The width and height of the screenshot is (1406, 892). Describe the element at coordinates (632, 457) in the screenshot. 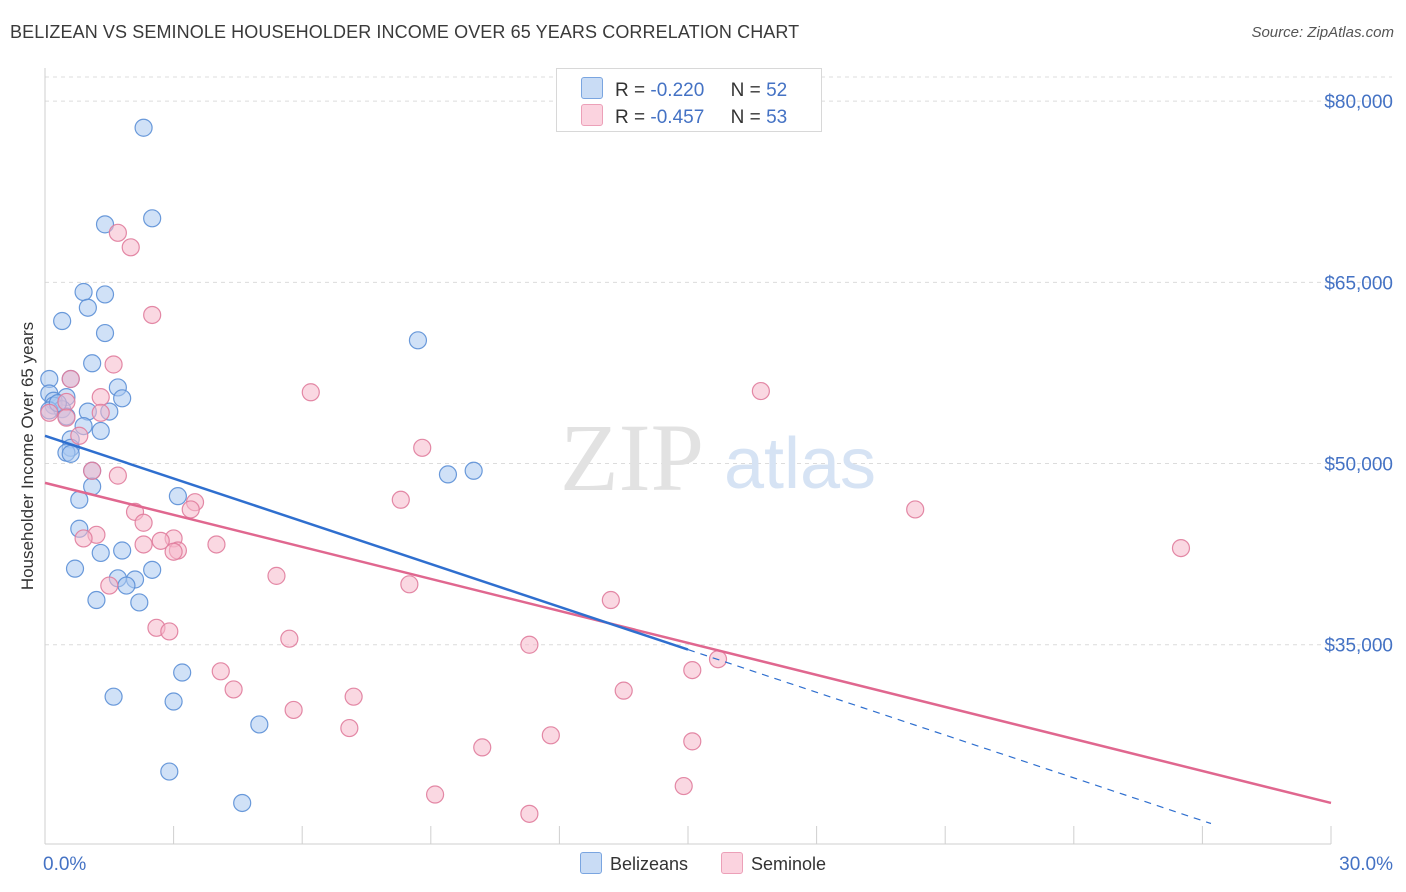

I see `watermark-zip: ZIP` at that location.